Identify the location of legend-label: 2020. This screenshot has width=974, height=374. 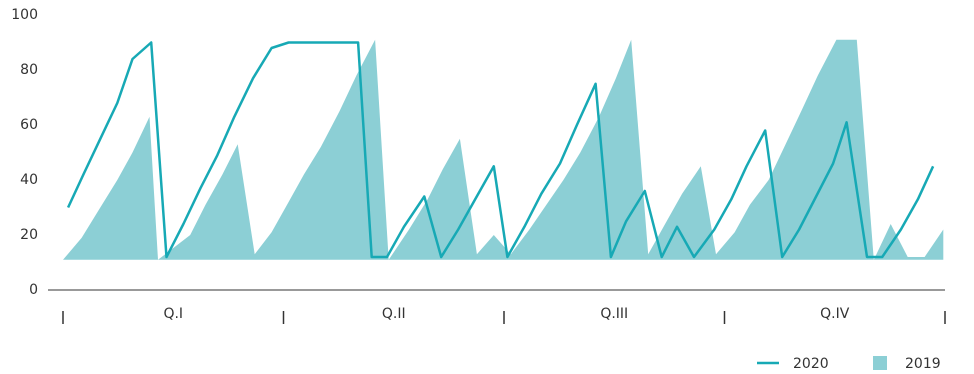
(811, 364).